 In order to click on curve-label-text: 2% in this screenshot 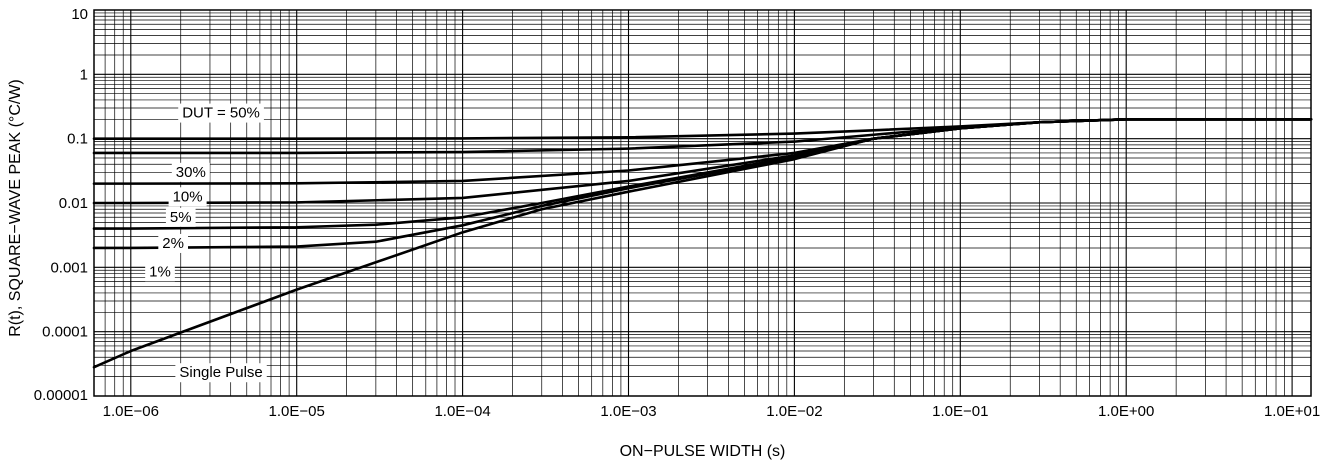, I will do `click(173, 243)`.